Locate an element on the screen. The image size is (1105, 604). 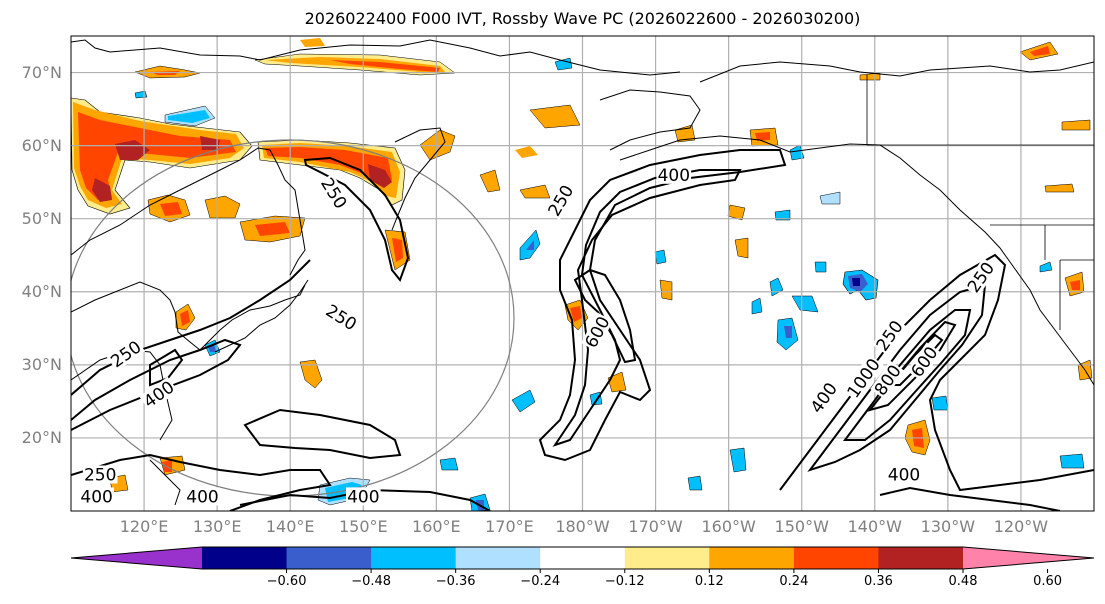
colorbar-tick-label: −0.60 is located at coordinates (286, 581).